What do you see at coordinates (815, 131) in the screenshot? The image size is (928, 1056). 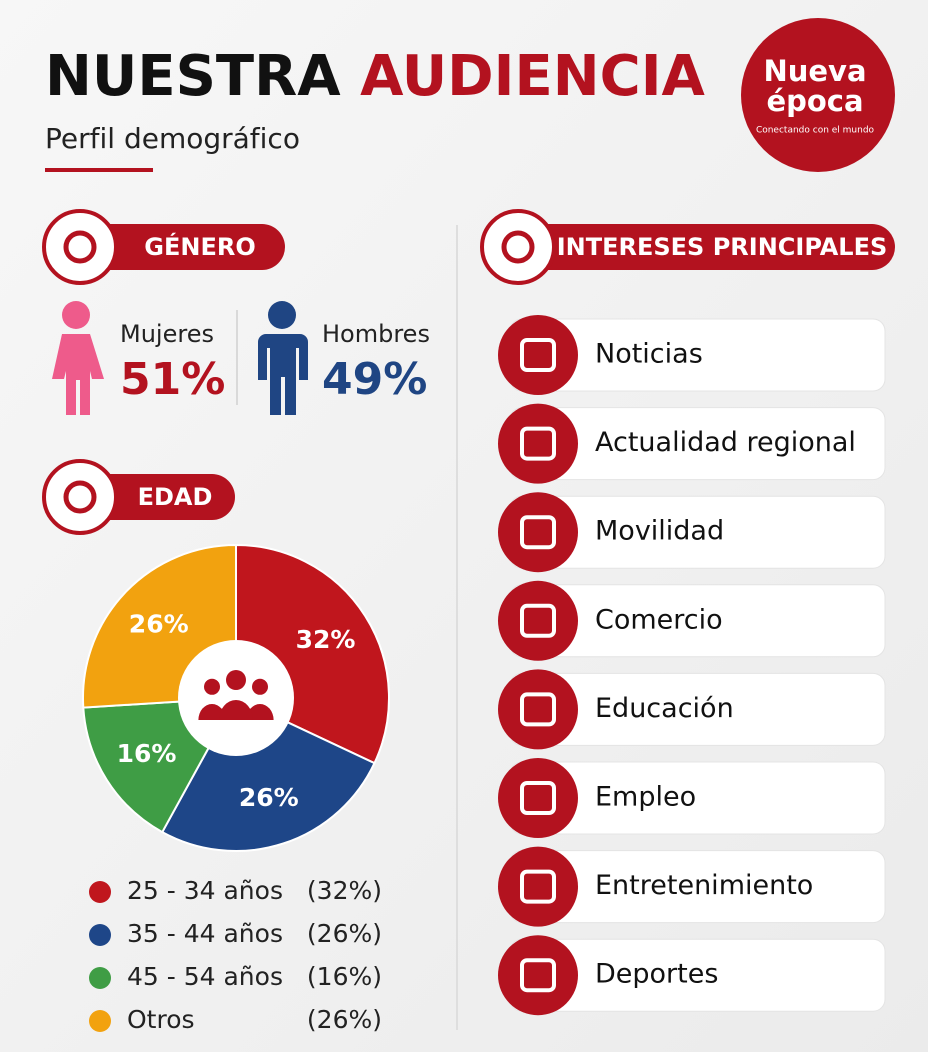 I see `logo-tagline: Conectando con el mundo` at bounding box center [815, 131].